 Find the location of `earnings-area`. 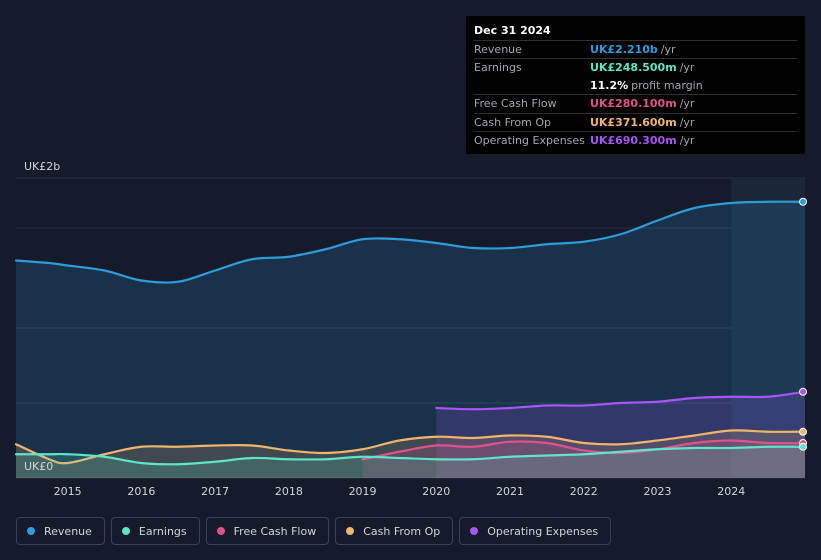

earnings-area is located at coordinates (410, 462).